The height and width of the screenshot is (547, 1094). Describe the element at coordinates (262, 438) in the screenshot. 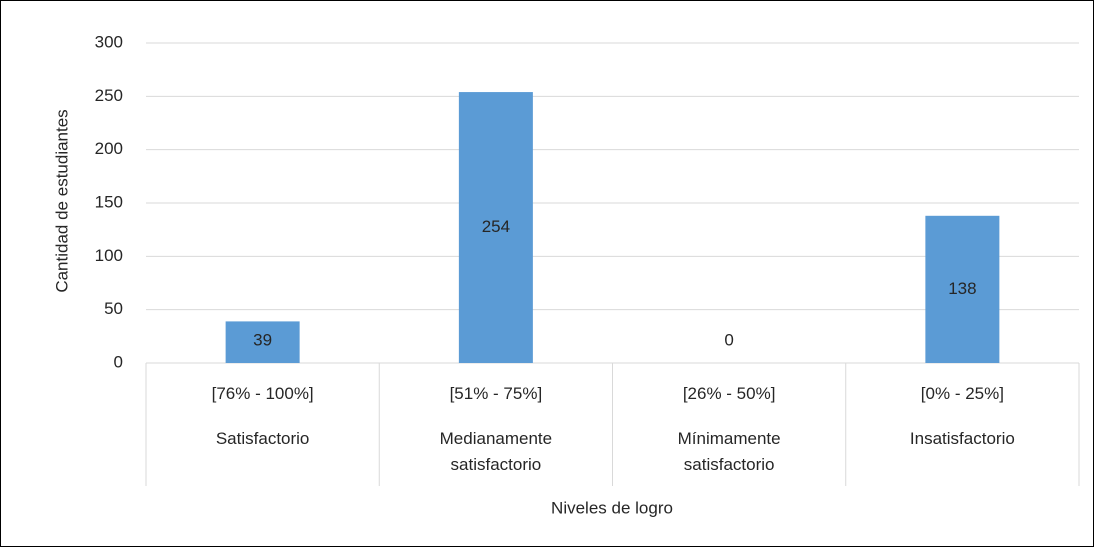

I see `x-group-label: Satisfactorio` at that location.